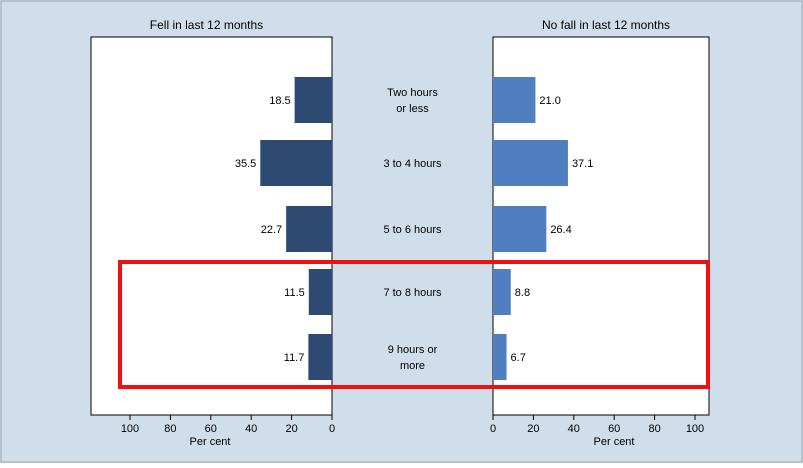  I want to click on category-label-4-line-1: 7 to 8 hours, so click(412, 293).